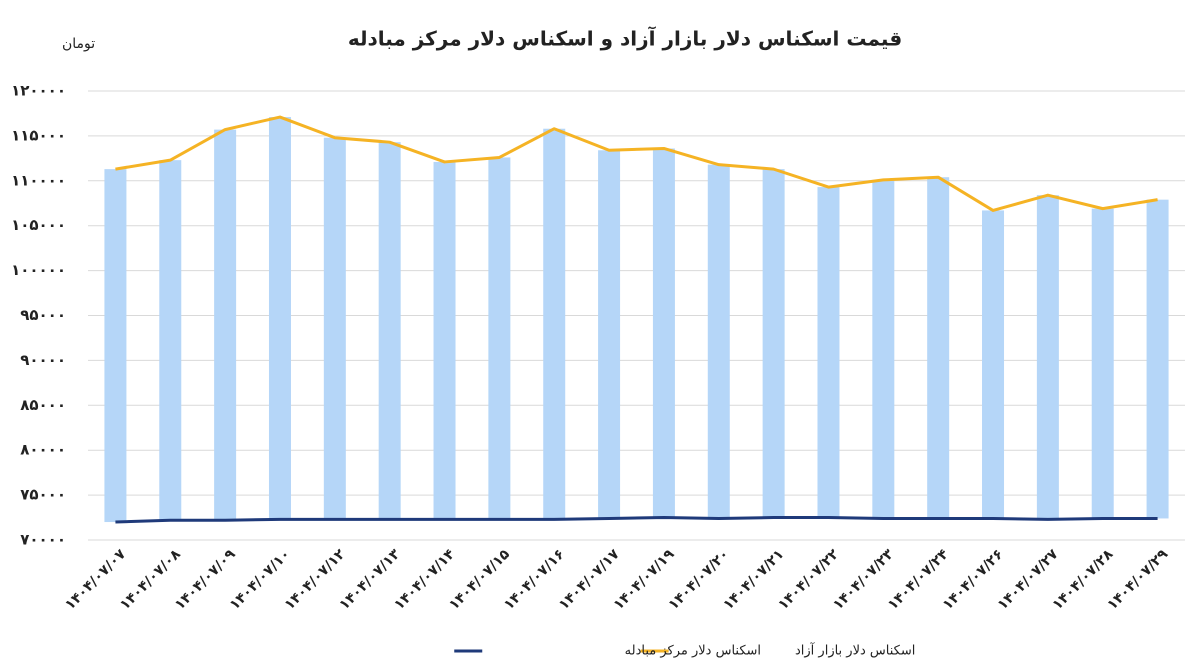 The width and height of the screenshot is (1200, 670). I want to click on legend-label: اسکناس دلار مرکز مبادله, so click(693, 651).